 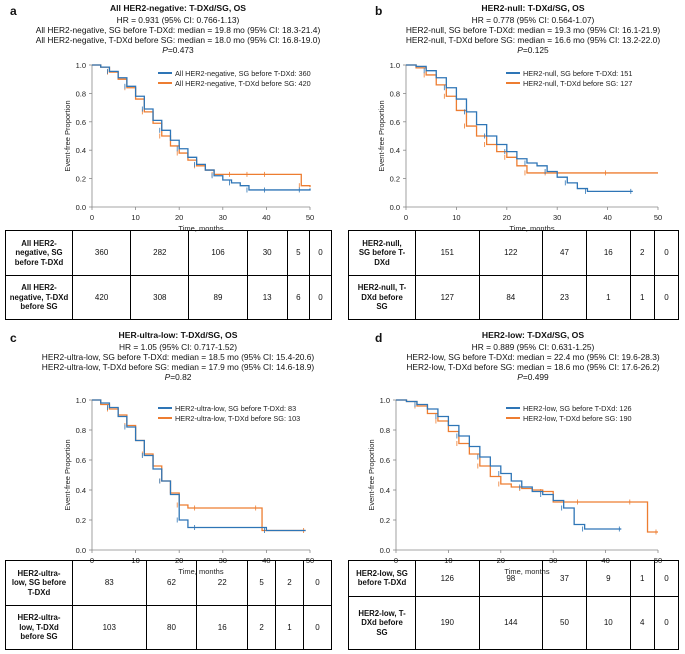 What do you see at coordinates (642, 623) in the screenshot?
I see `number-at-risk: 4` at bounding box center [642, 623].